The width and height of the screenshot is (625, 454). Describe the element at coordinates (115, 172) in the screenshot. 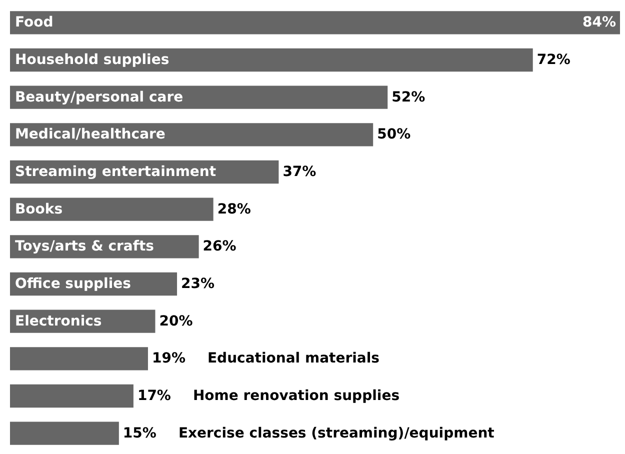

I see `y-tick-label: Streaming entertainment` at that location.